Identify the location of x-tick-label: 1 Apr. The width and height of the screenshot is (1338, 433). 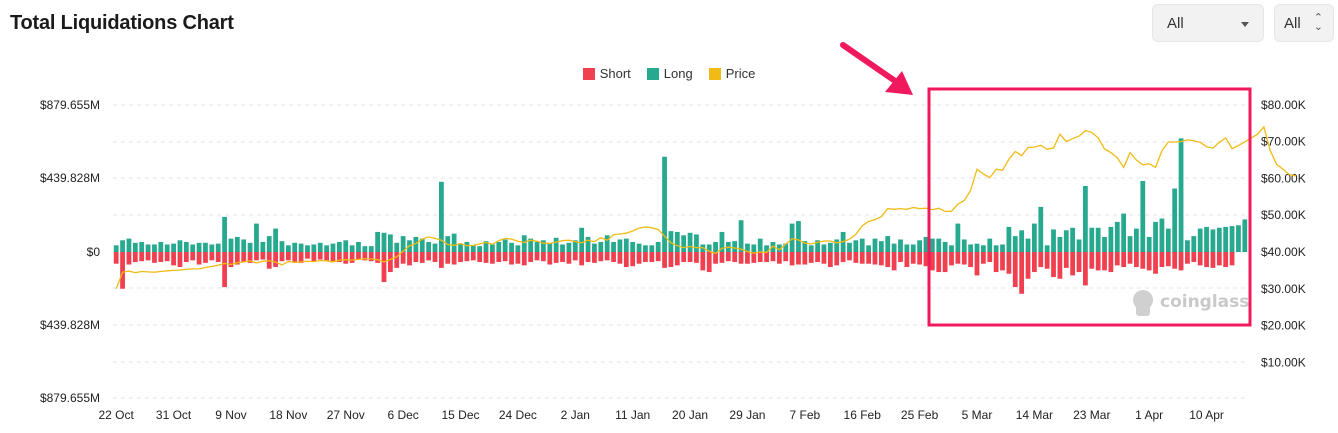
(1149, 415).